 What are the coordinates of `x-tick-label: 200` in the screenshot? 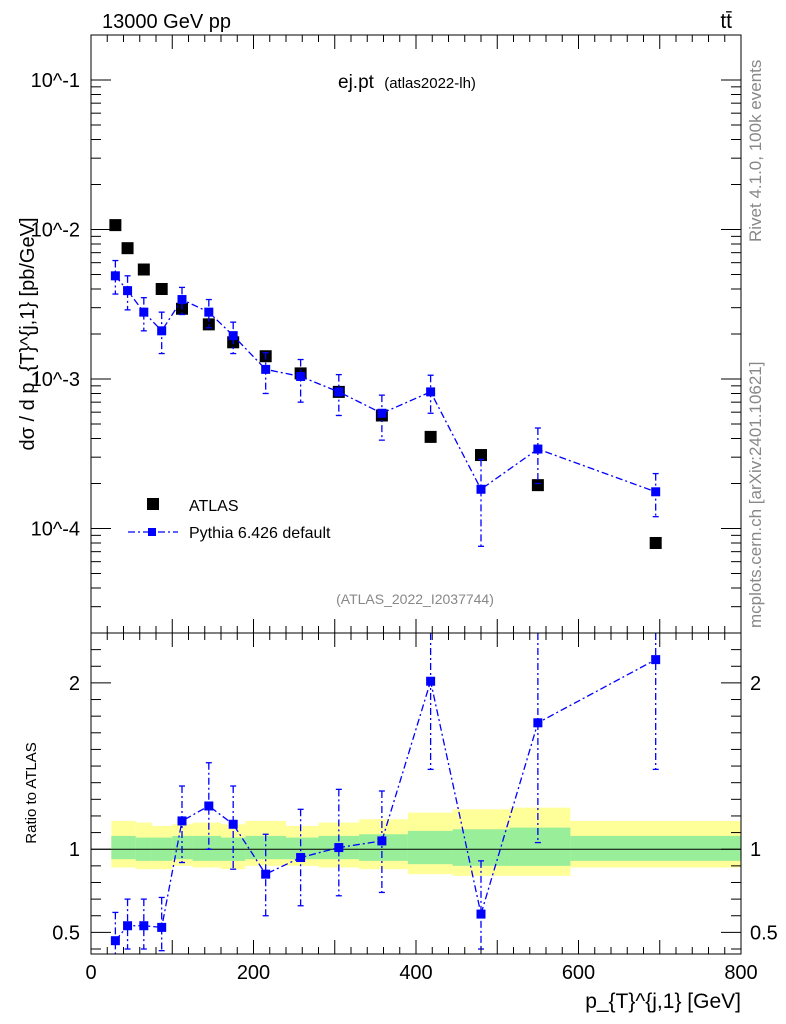 It's located at (253, 973).